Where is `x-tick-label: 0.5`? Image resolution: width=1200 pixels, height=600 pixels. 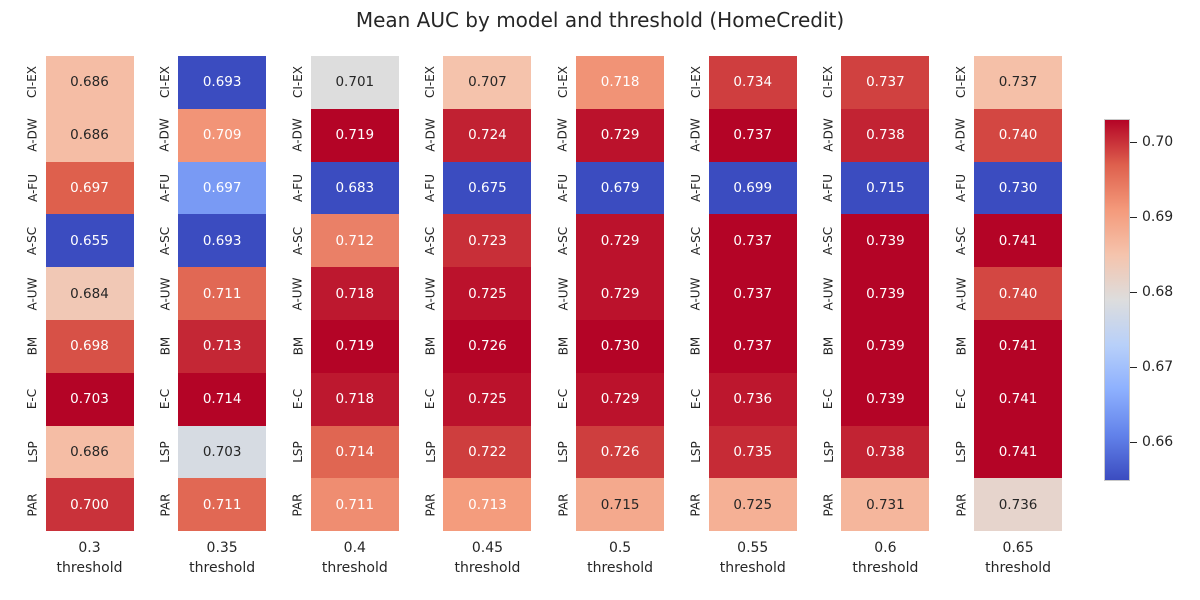
x-tick-label: 0.5 is located at coordinates (620, 548).